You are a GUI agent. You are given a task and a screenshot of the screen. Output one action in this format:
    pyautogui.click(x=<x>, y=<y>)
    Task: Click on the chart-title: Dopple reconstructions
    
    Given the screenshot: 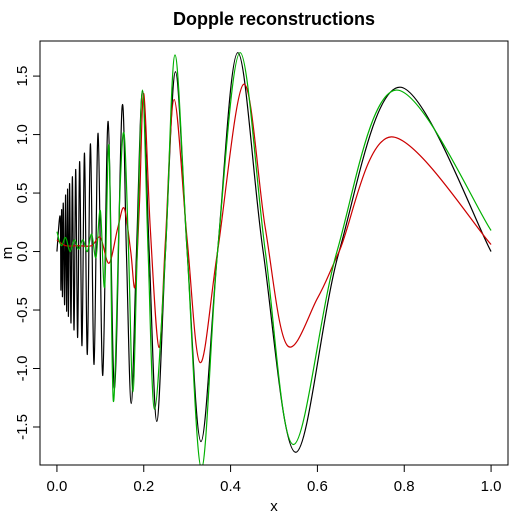 What is the action you would take?
    pyautogui.click(x=274, y=19)
    